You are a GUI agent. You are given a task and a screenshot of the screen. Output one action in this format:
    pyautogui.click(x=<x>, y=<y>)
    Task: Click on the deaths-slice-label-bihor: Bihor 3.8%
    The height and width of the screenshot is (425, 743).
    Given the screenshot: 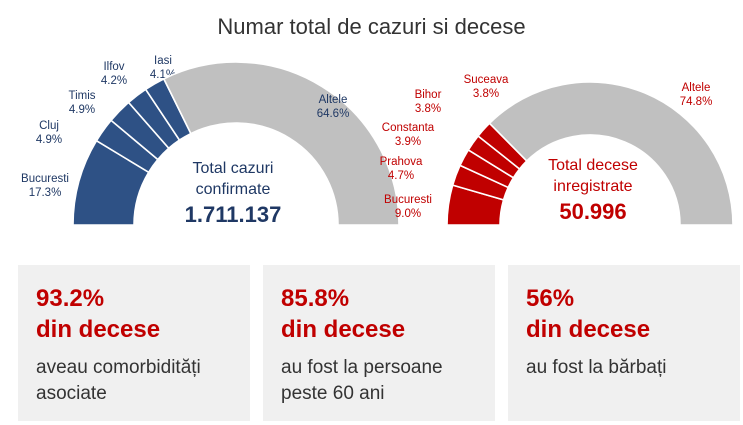 What is the action you would take?
    pyautogui.click(x=428, y=102)
    